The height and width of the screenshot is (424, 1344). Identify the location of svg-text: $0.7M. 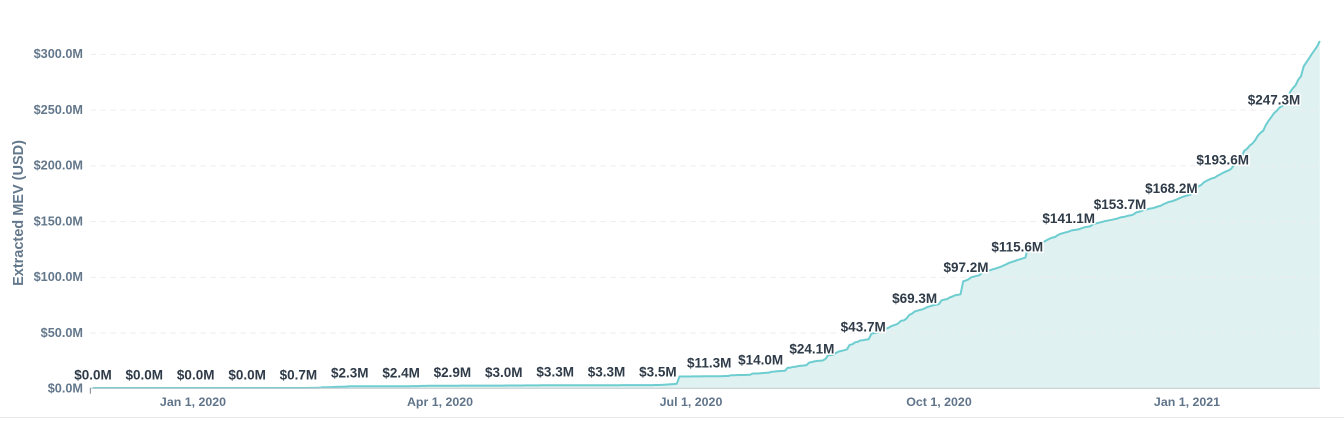
(299, 374).